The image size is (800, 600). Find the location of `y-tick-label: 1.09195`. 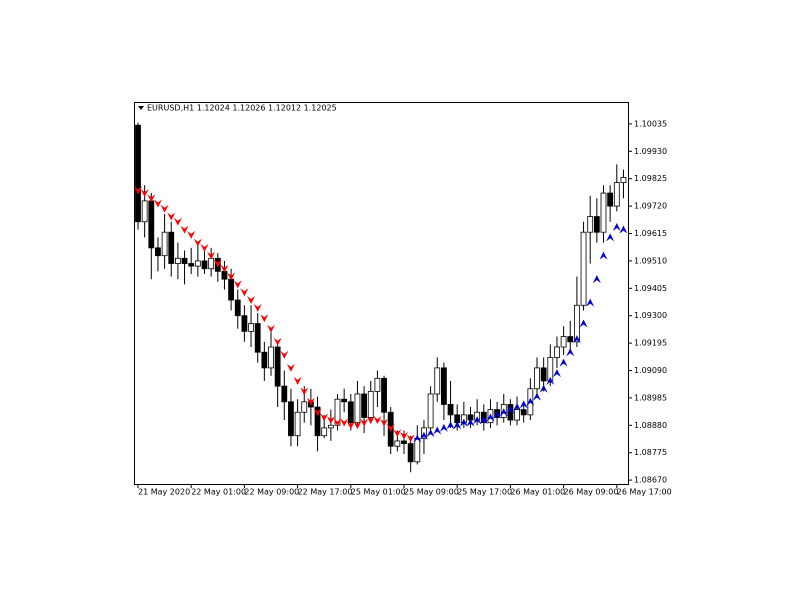

y-tick-label: 1.09195 is located at coordinates (650, 343).